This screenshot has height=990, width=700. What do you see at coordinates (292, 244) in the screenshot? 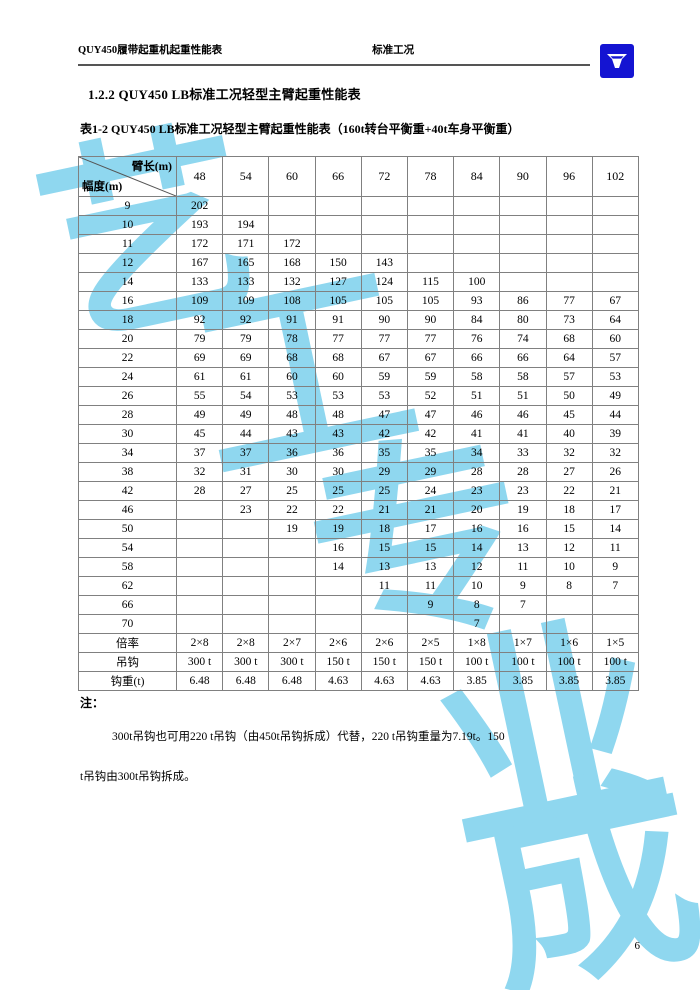
I see `capacity-cell: 172` at bounding box center [292, 244].